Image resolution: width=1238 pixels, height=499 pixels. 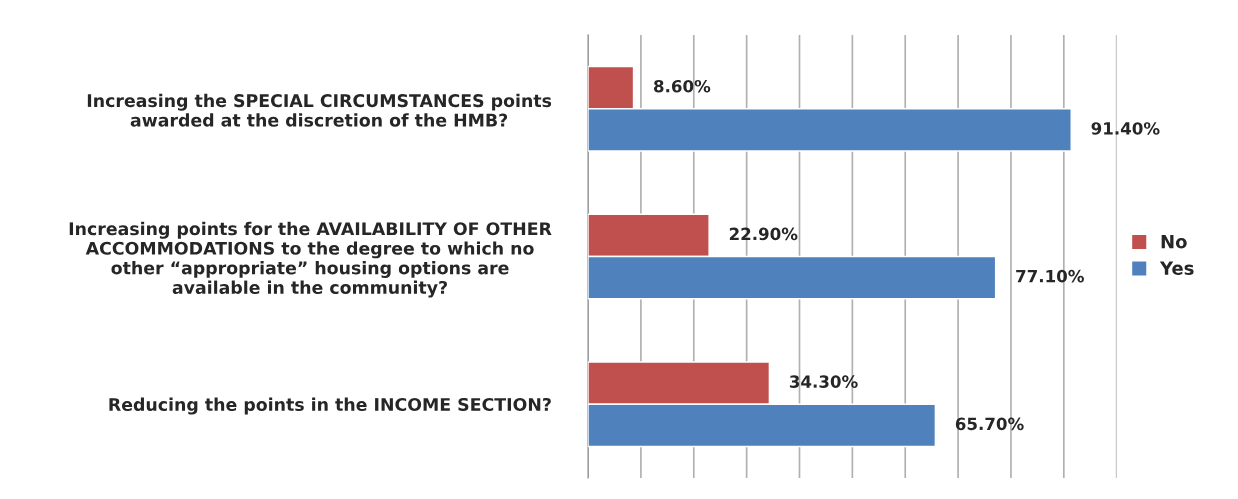 What do you see at coordinates (682, 86) in the screenshot?
I see `data-label: 8.60%` at bounding box center [682, 86].